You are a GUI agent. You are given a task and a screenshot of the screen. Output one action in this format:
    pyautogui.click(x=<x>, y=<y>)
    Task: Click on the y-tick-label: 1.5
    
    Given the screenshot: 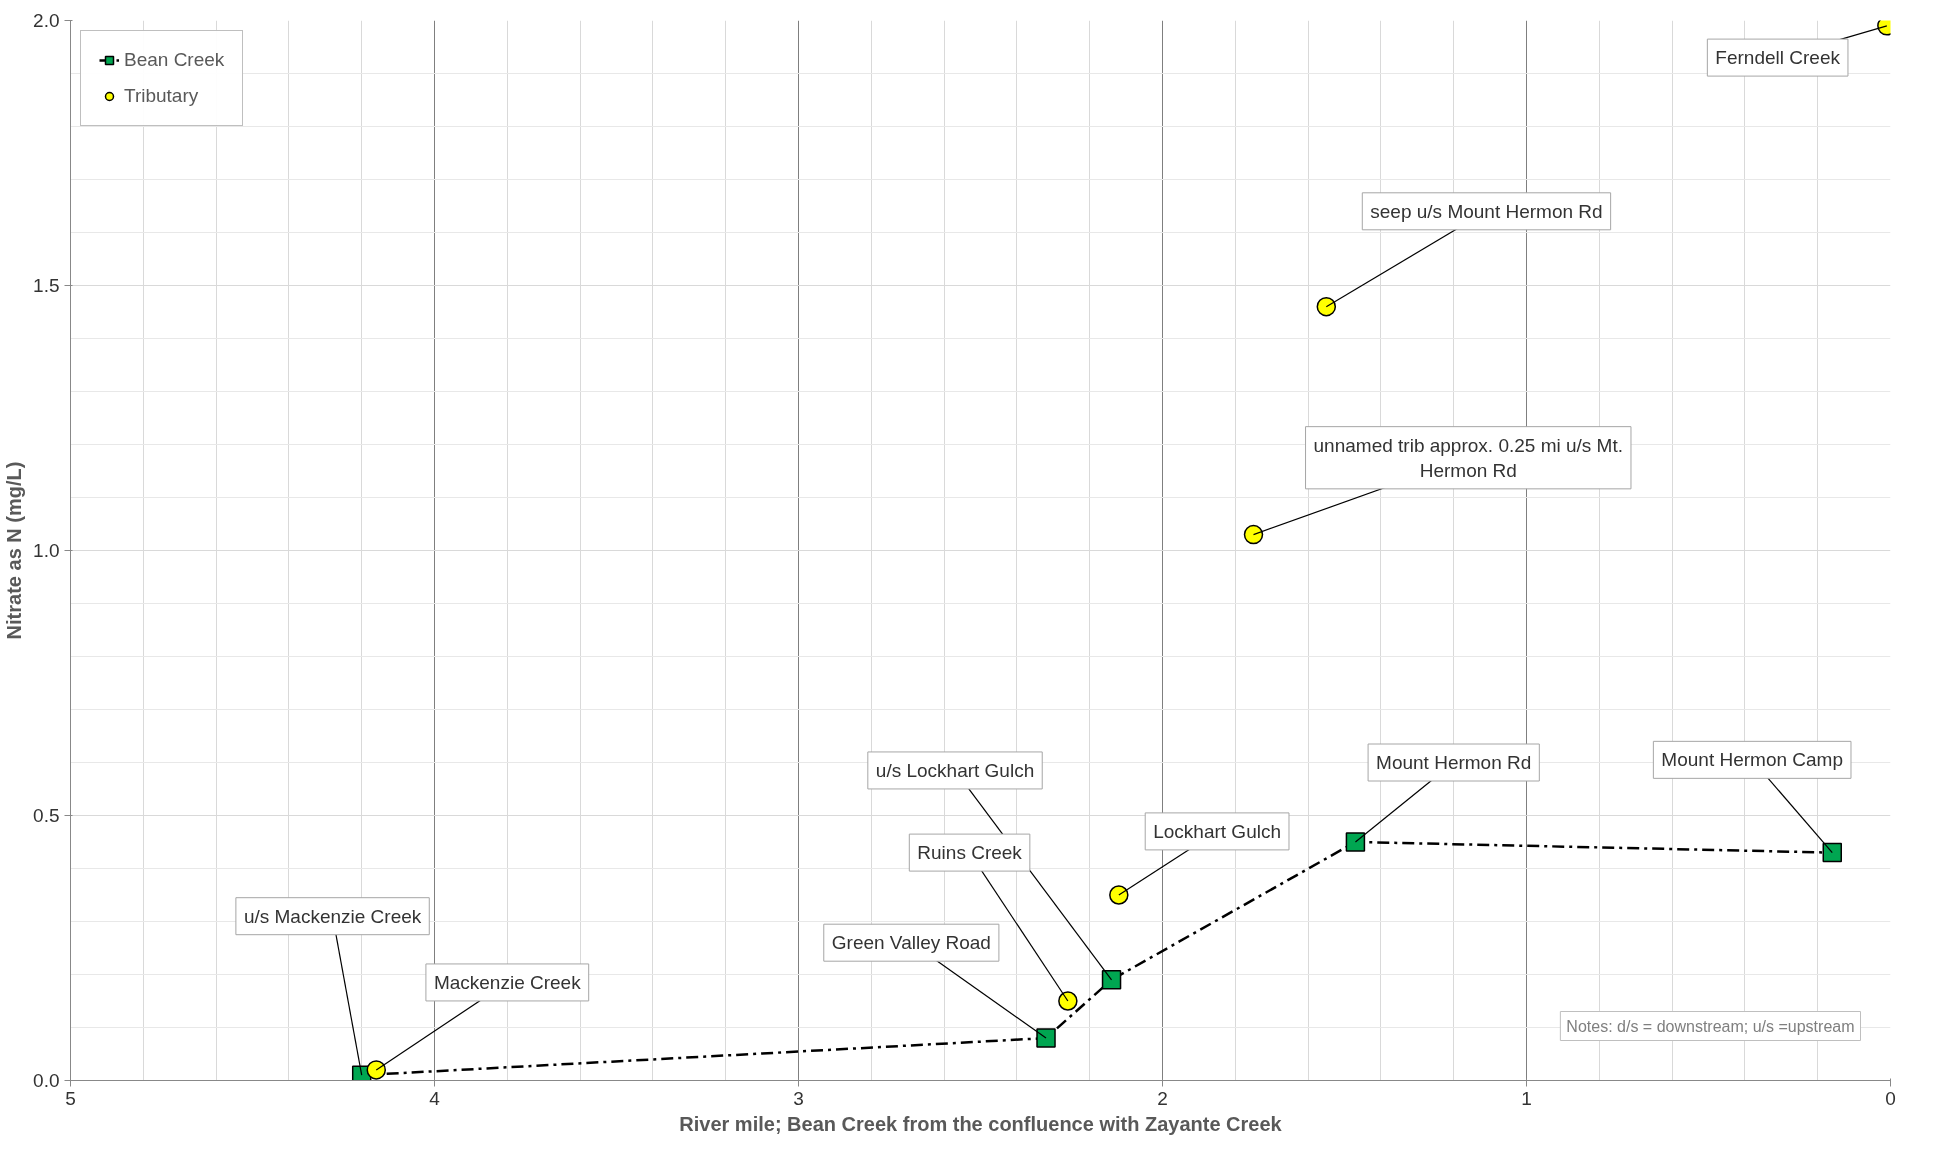 What is the action you would take?
    pyautogui.click(x=46, y=285)
    